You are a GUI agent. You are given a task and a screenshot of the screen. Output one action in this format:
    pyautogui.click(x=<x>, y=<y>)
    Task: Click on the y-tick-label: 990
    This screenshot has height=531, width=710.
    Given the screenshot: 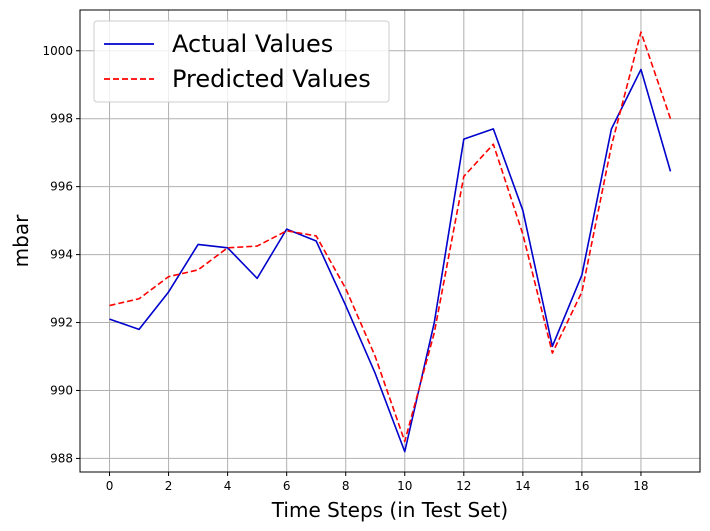 What is the action you would take?
    pyautogui.click(x=61, y=390)
    